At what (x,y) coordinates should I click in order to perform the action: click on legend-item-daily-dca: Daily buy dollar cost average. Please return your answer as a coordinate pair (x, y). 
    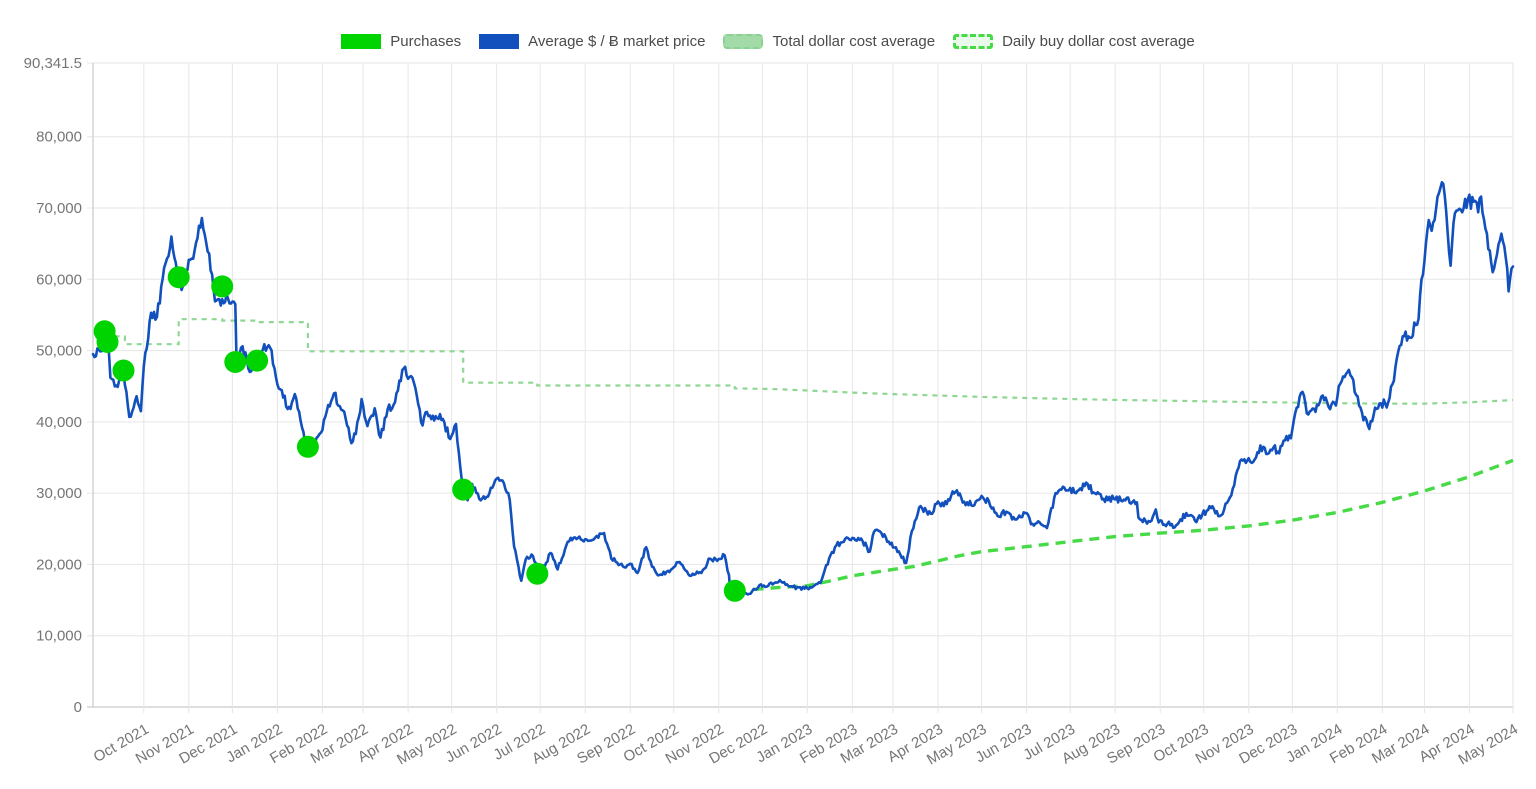
    Looking at the image, I should click on (1074, 41).